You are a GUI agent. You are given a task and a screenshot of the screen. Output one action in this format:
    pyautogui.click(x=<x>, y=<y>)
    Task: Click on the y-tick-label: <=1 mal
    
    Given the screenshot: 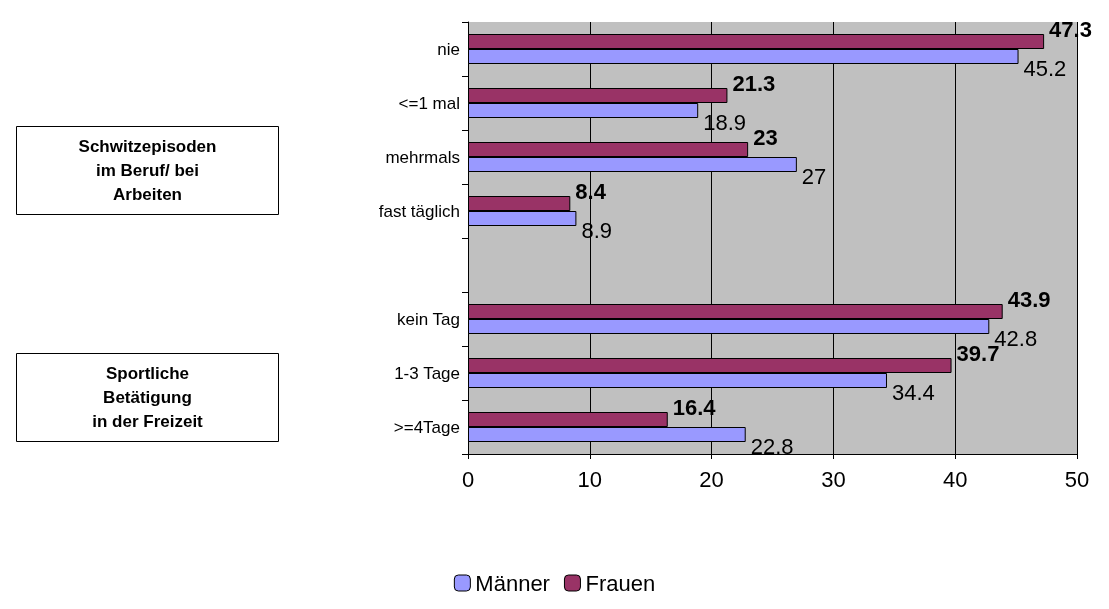 What is the action you would take?
    pyautogui.click(x=429, y=103)
    